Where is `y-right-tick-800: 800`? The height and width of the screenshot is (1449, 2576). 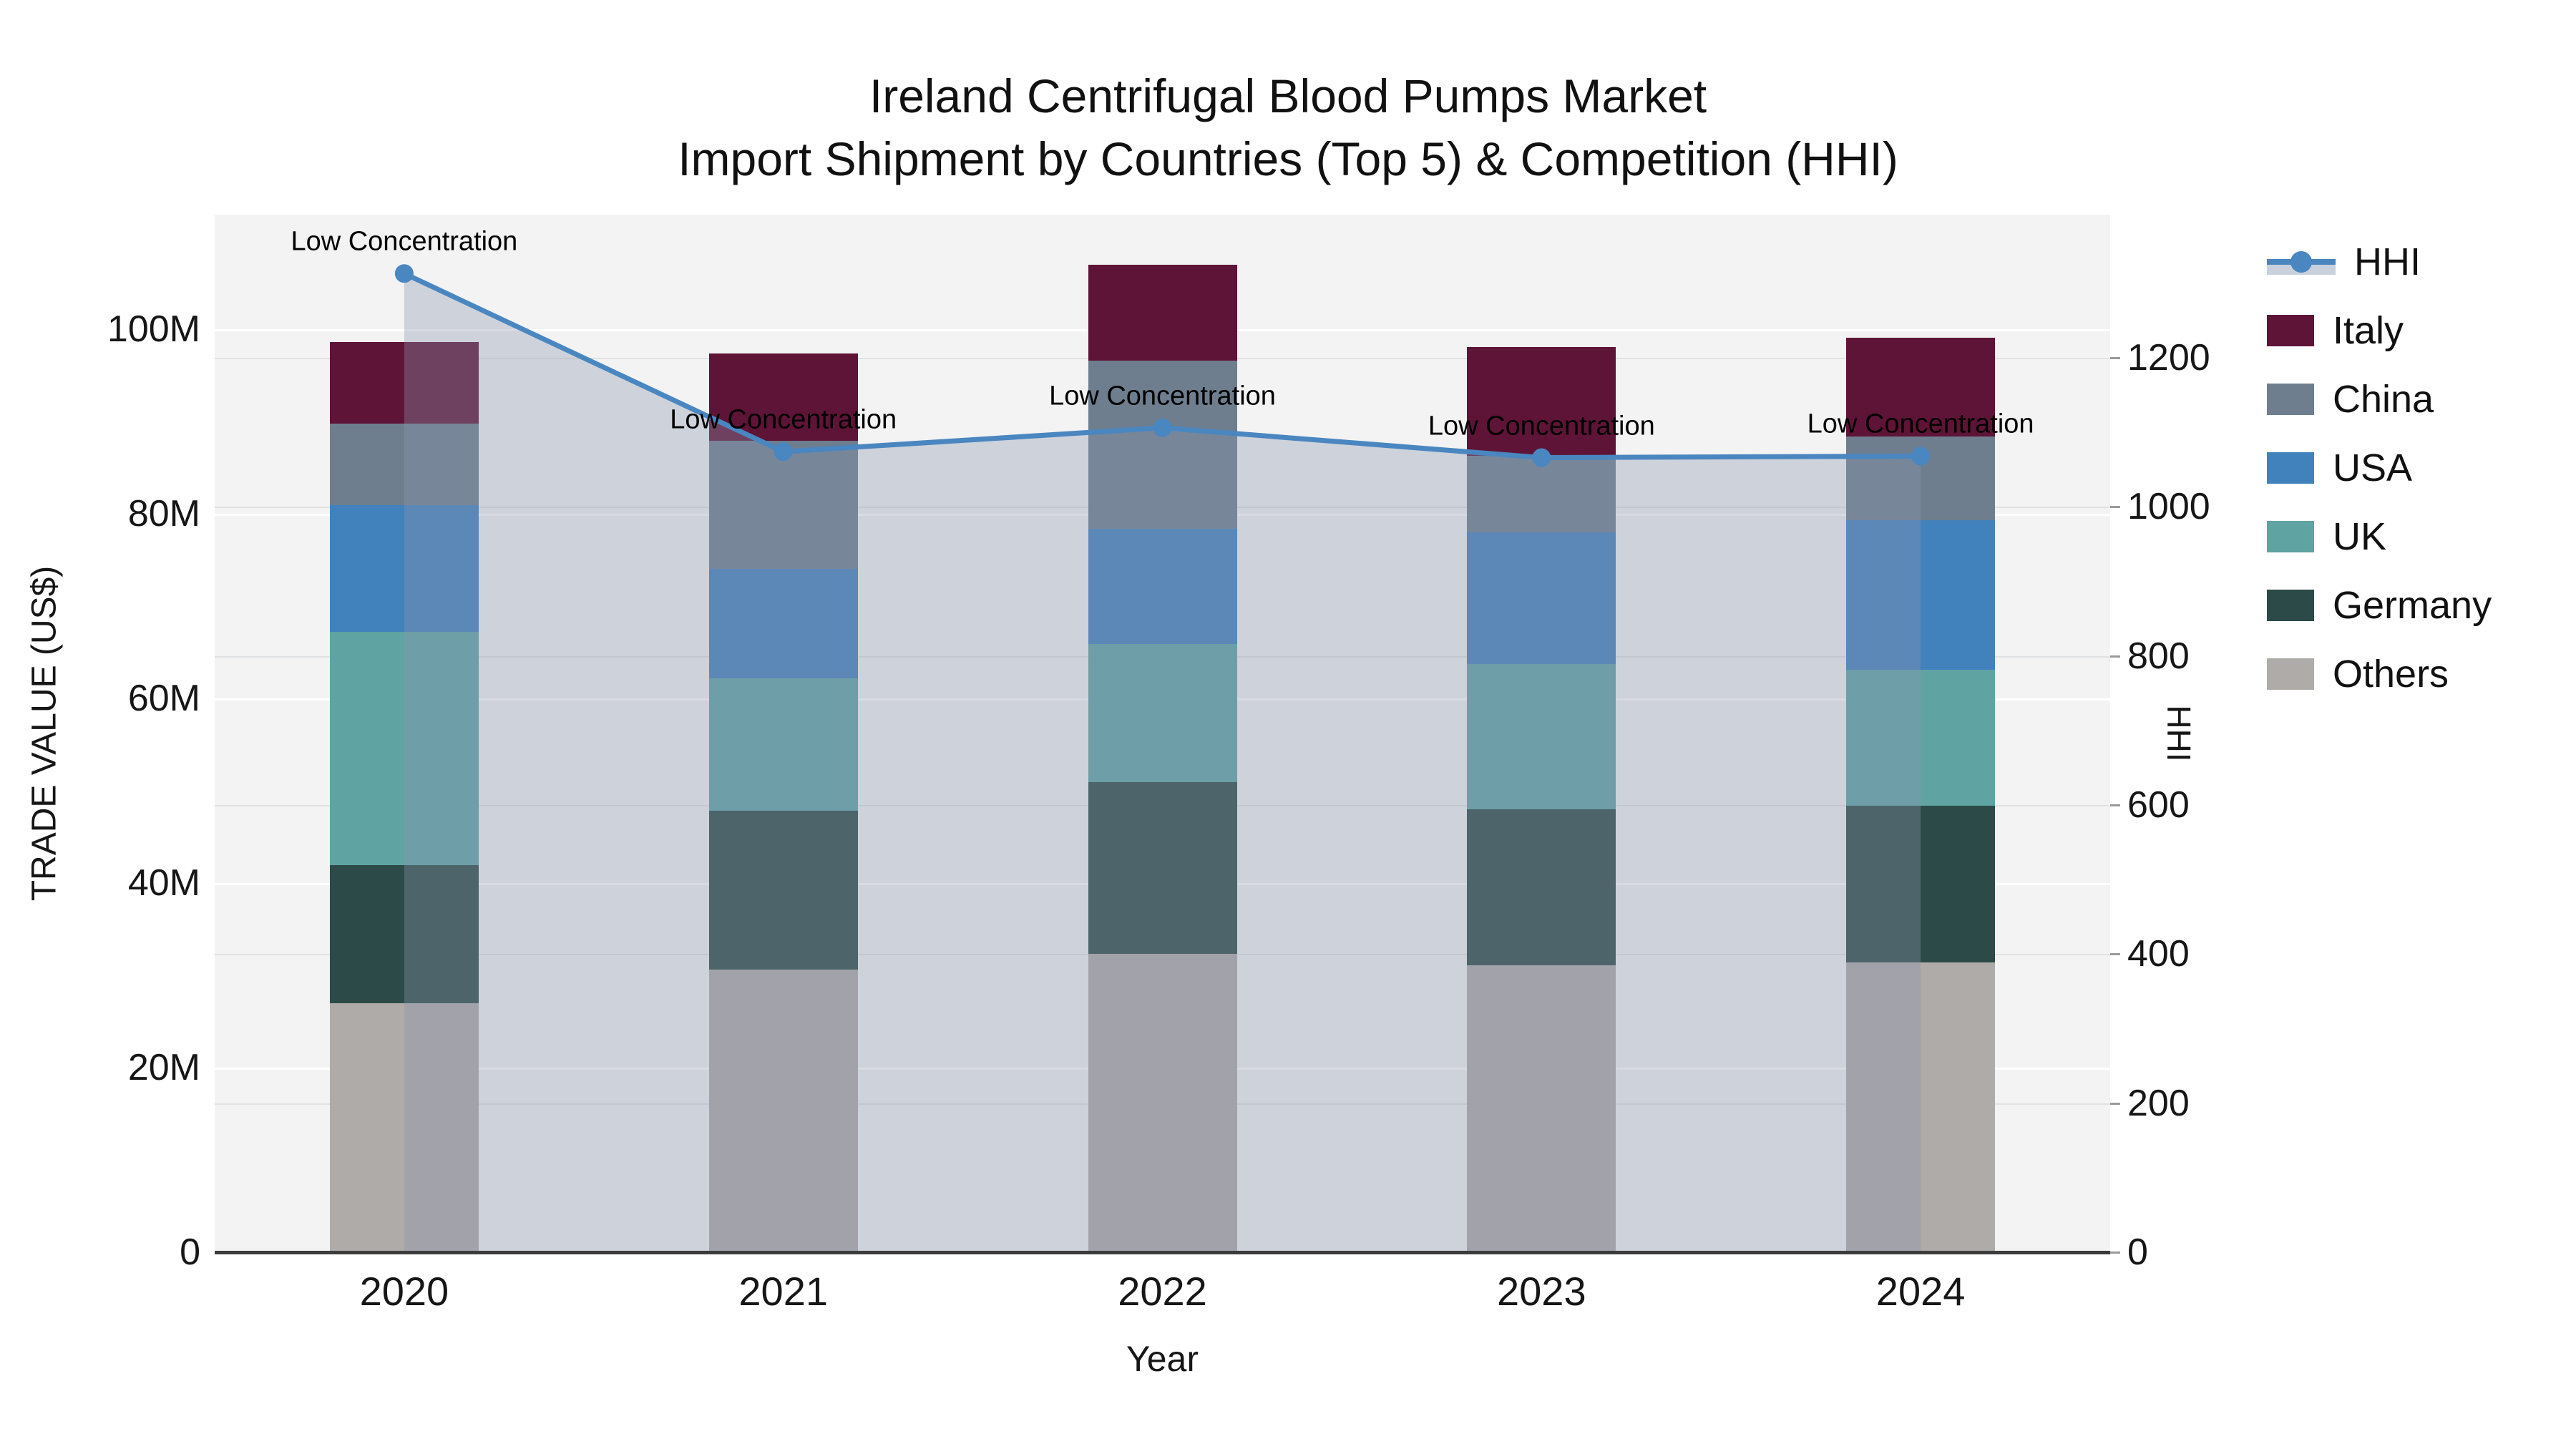 y-right-tick-800: 800 is located at coordinates (2158, 656).